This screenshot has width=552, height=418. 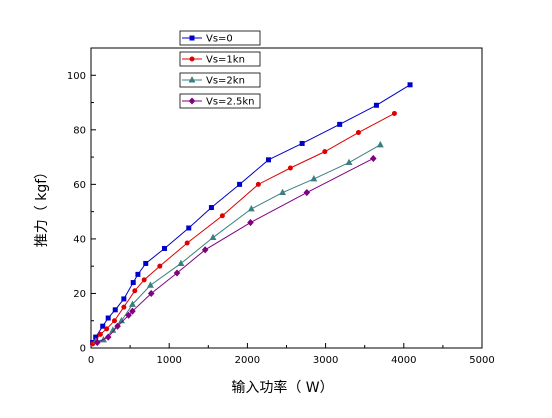 What do you see at coordinates (79, 294) in the screenshot?
I see `y-tick-label: 20` at bounding box center [79, 294].